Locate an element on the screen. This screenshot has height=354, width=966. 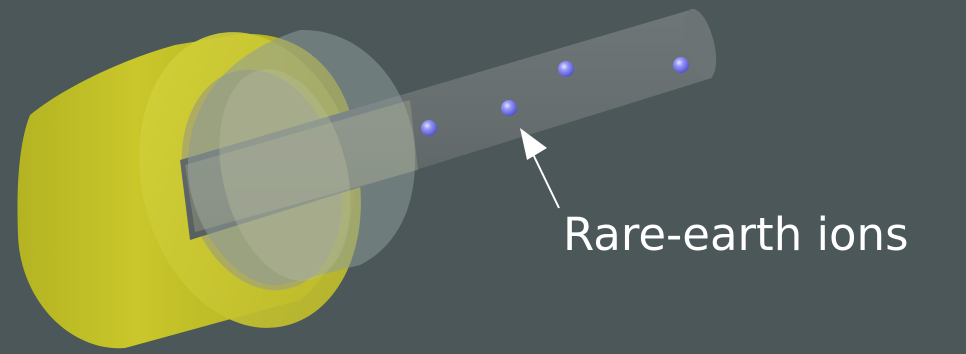
glass-sleeve-face is located at coordinates (285, 175).